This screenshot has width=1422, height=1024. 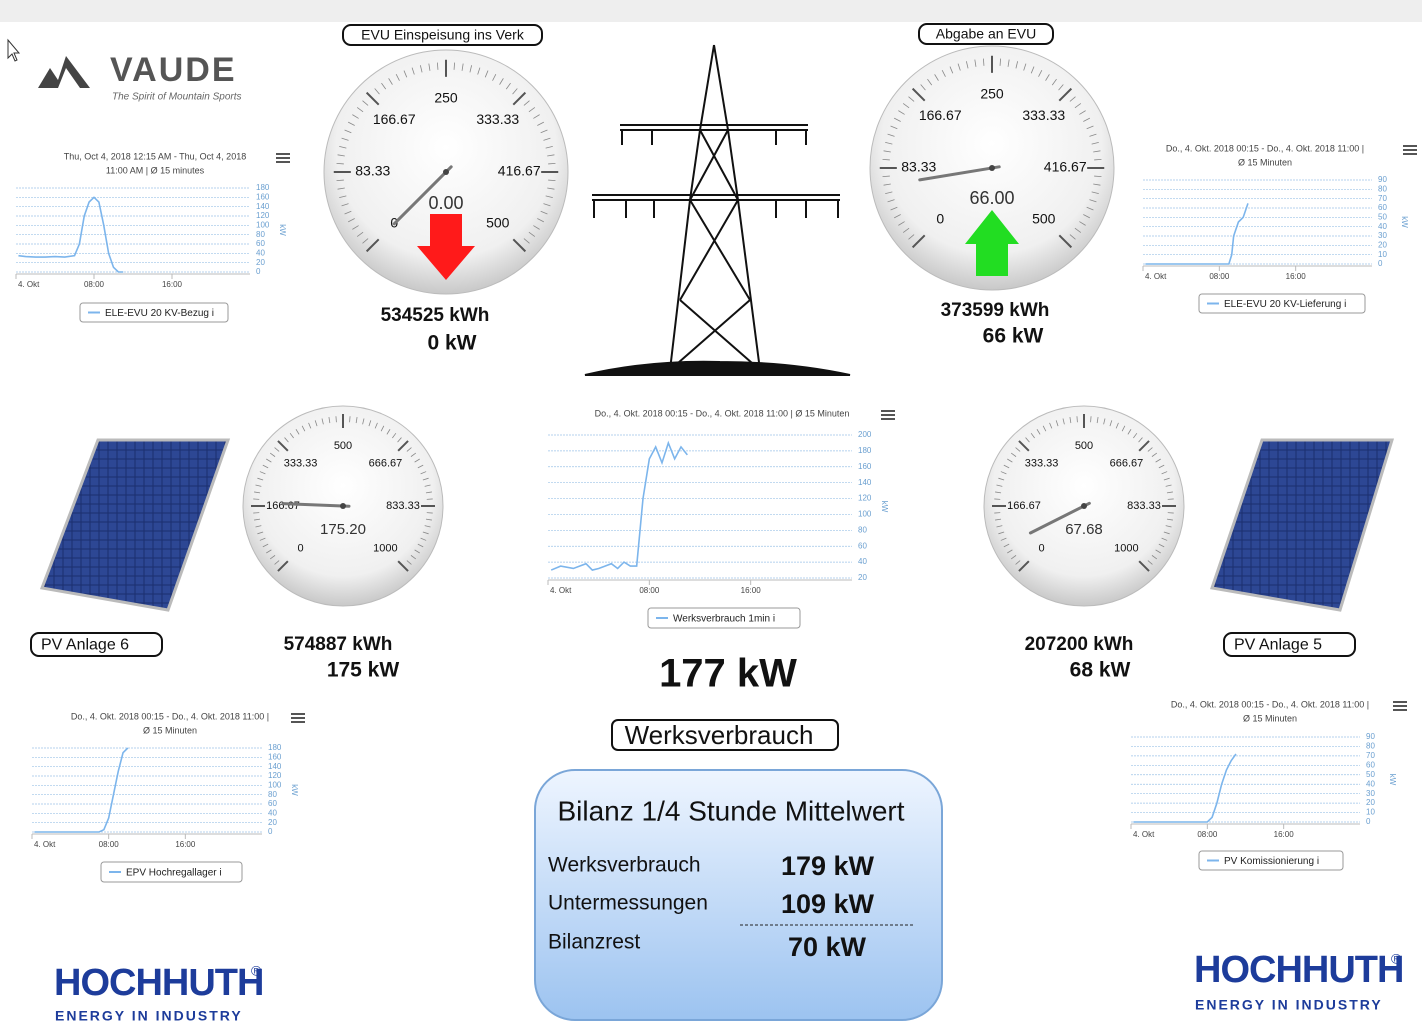 What do you see at coordinates (1382, 198) in the screenshot?
I see `y-tick-label: 70` at bounding box center [1382, 198].